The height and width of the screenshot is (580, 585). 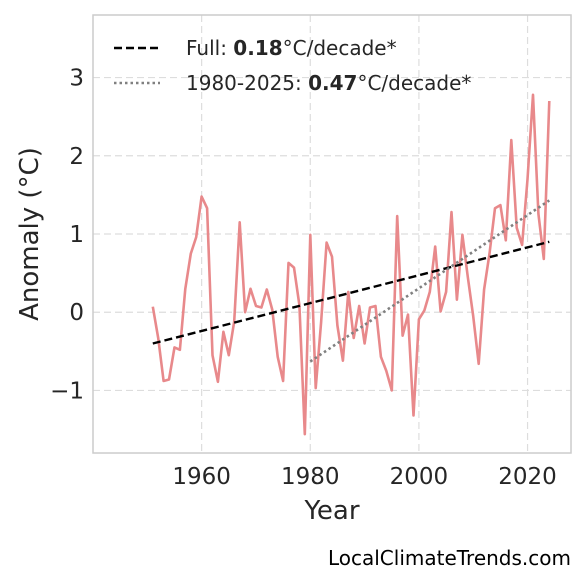 I want to click on y-tick-label: −1, so click(x=67, y=391).